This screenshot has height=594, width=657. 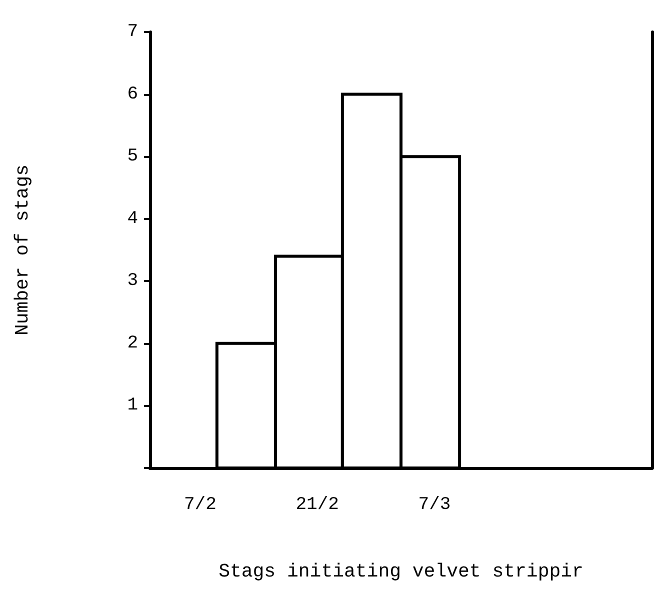 What do you see at coordinates (132, 343) in the screenshot?
I see `y-tick-label: 2` at bounding box center [132, 343].